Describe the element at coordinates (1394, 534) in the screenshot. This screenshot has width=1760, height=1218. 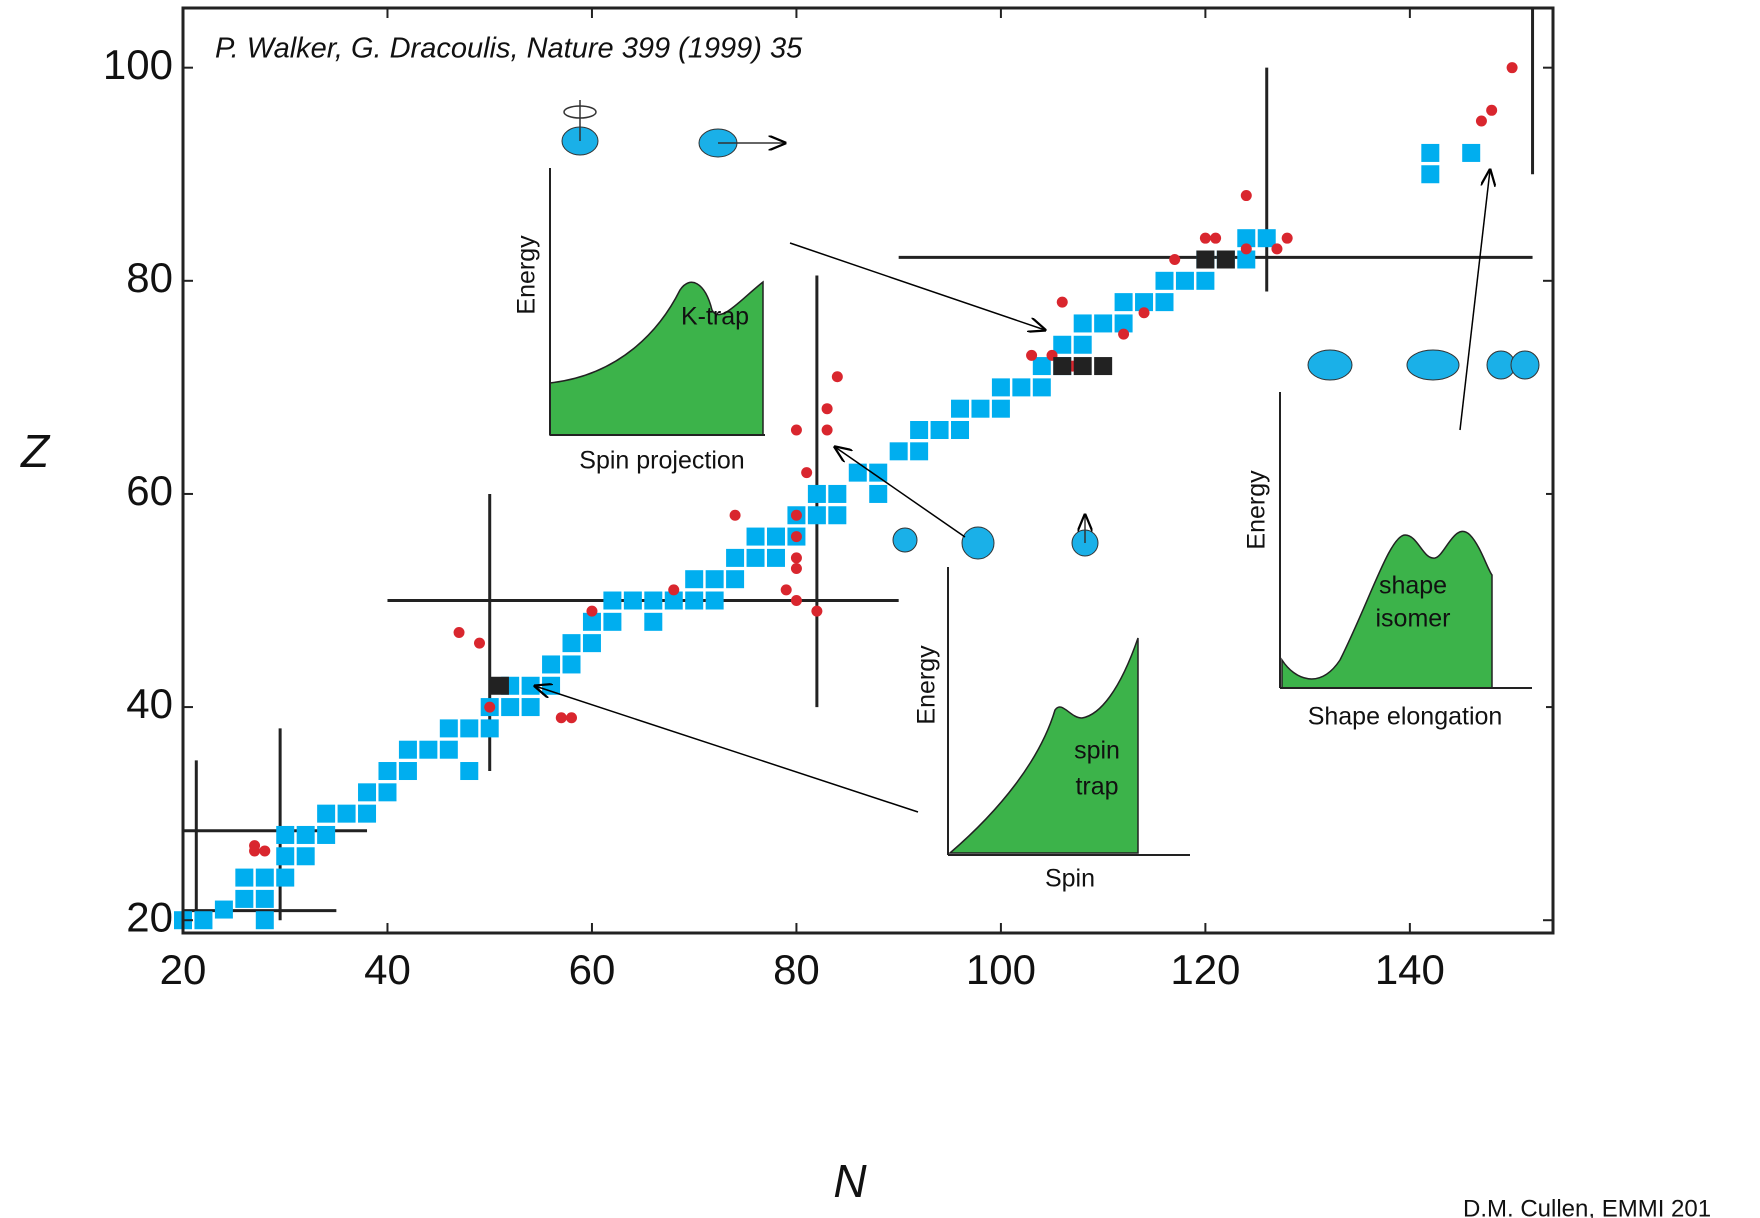
I see `inset-shape-isomer: Energy shape isomer Shape elongation` at that location.